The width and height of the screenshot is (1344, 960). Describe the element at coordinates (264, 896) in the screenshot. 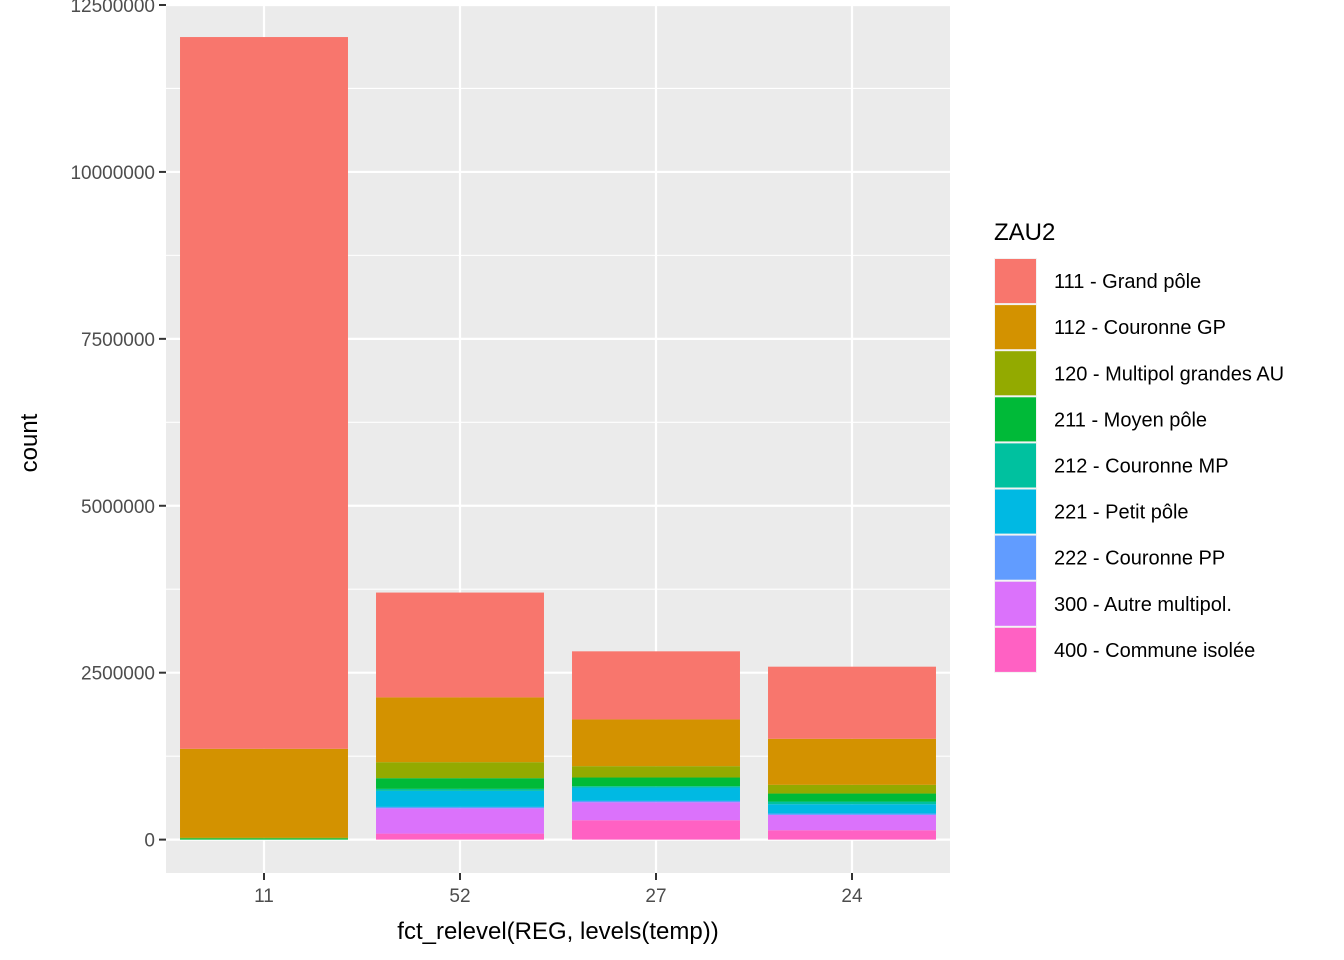

I see `x-tick-label: 11` at that location.